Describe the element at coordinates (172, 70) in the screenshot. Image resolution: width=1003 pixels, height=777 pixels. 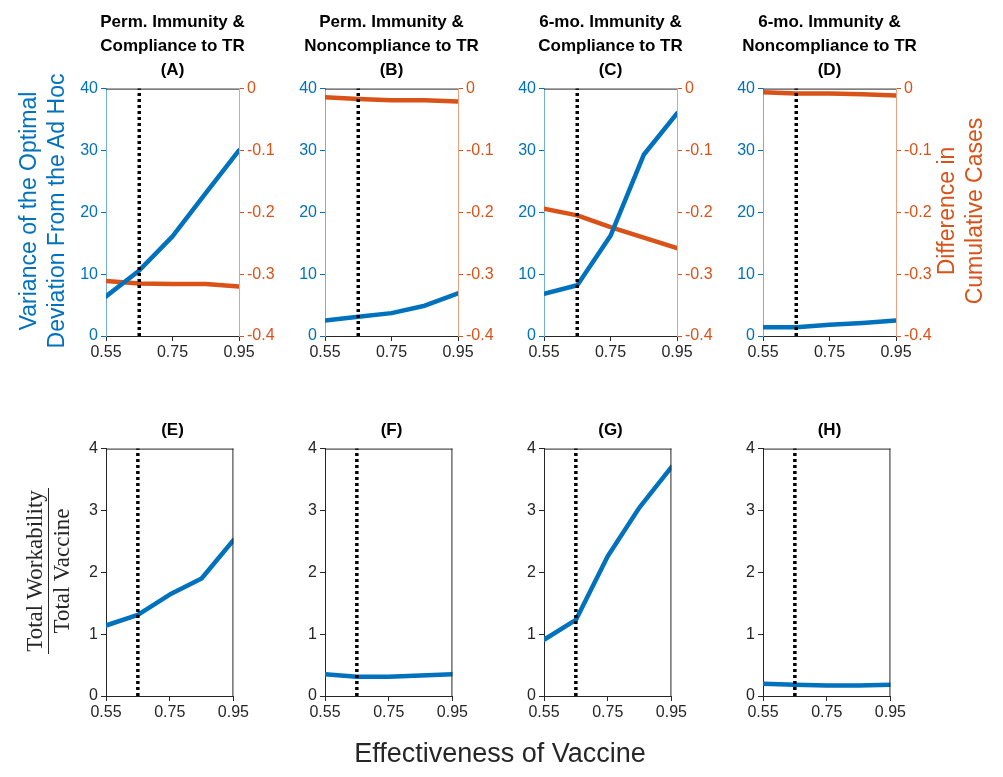
I see `chart-subtitle: (A)` at that location.